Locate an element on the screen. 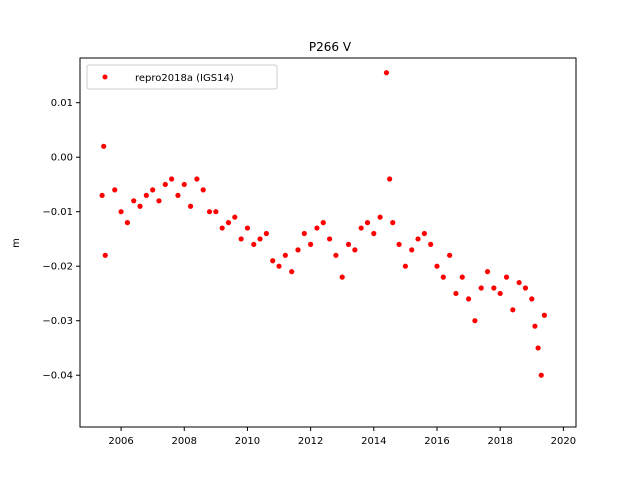 The width and height of the screenshot is (640, 480). y-tick-label: 0.01 is located at coordinates (62, 103).